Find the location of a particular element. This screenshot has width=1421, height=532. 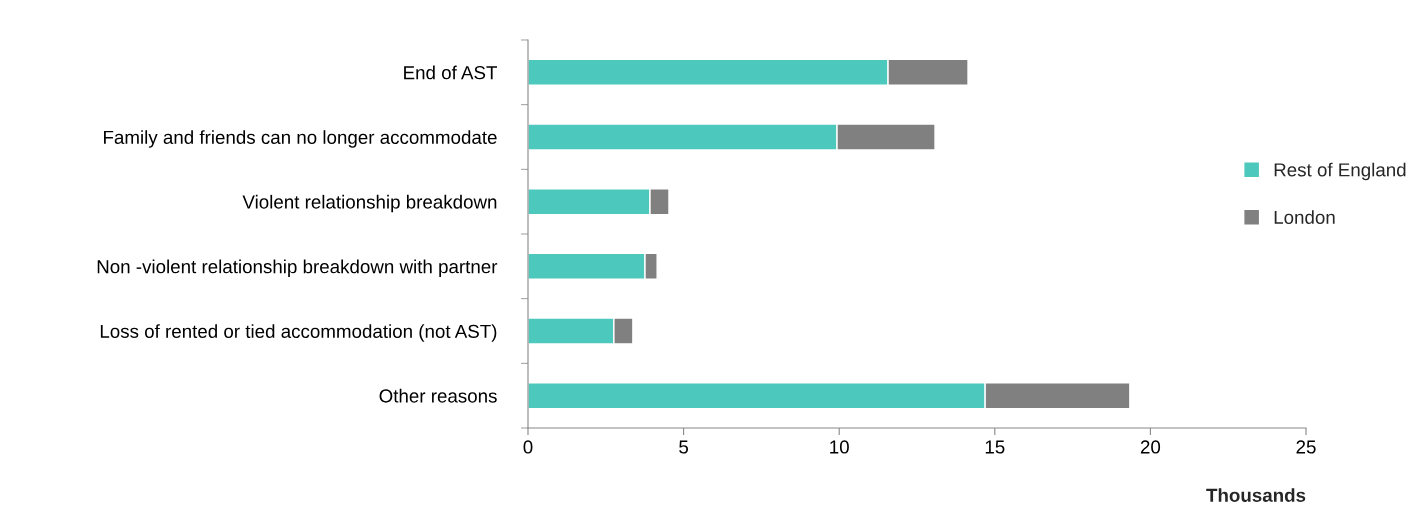

legend-label: Rest of England is located at coordinates (1340, 171).